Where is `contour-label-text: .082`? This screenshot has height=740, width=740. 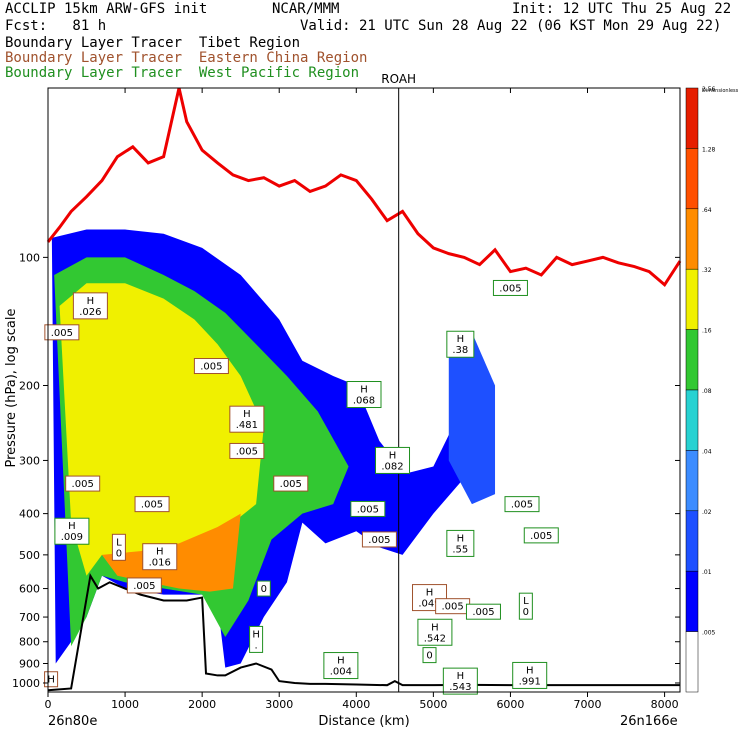
contour-label-text: .082 is located at coordinates (392, 466).